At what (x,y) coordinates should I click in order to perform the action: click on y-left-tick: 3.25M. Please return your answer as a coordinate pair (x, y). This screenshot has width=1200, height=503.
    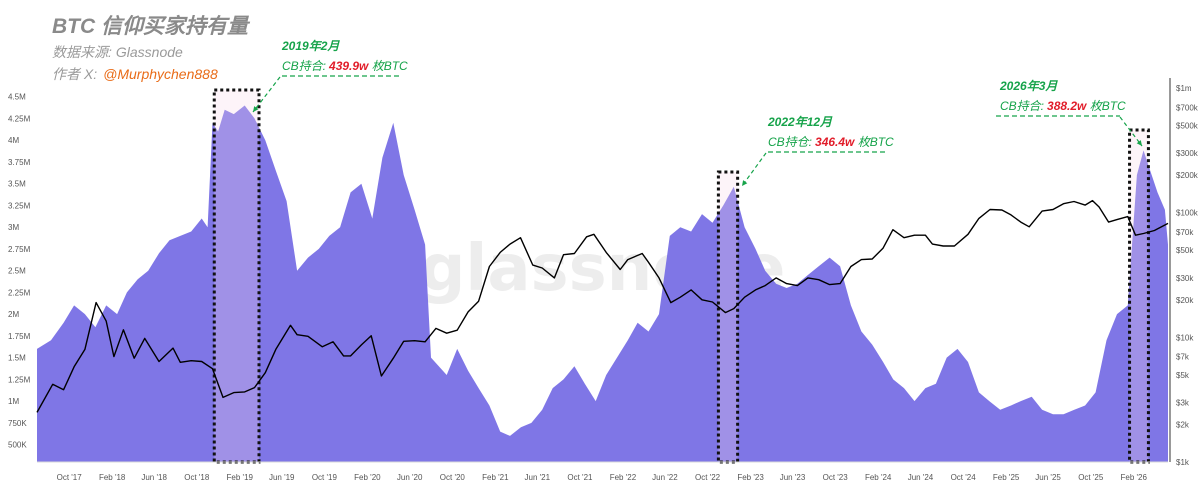
    Looking at the image, I should click on (19, 205).